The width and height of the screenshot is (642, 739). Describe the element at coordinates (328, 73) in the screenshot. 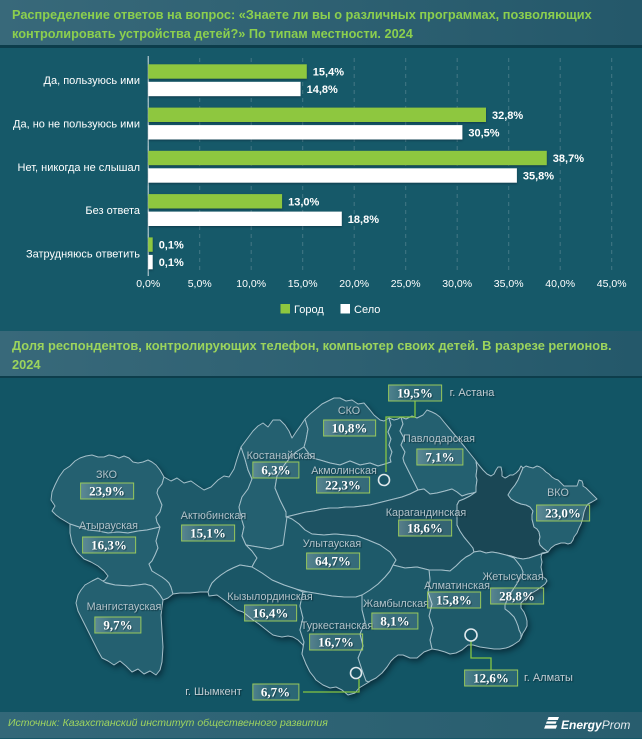

I see `svg-text: 15,4%` at that location.